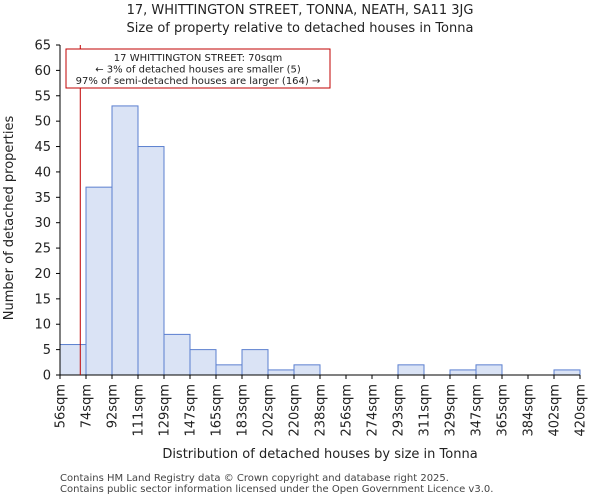 The height and width of the screenshot is (500, 600). Describe the element at coordinates (255, 362) in the screenshot. I see `bar-183sqm` at that location.